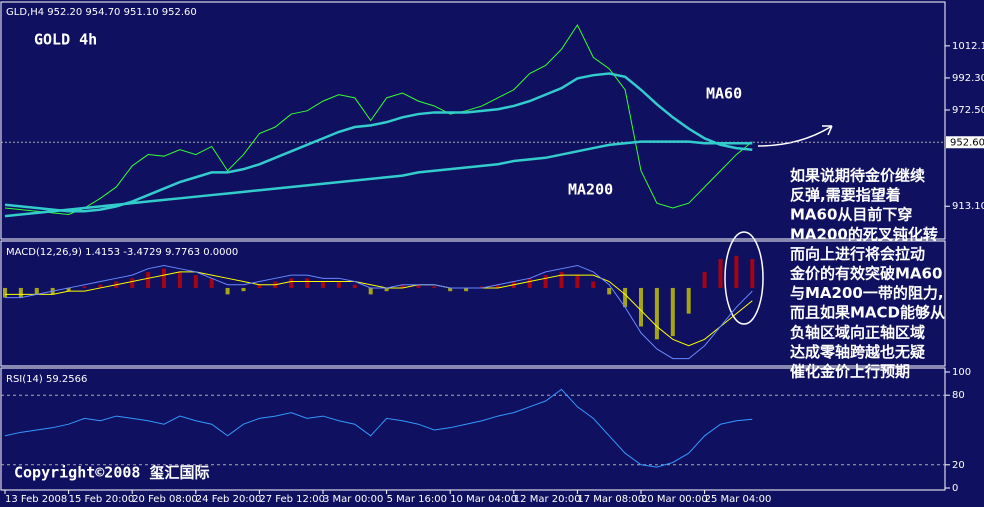 This screenshot has height=507, width=984. What do you see at coordinates (483, 499) in the screenshot?
I see `x-tick-label: 10 Mar 04:00` at bounding box center [483, 499].